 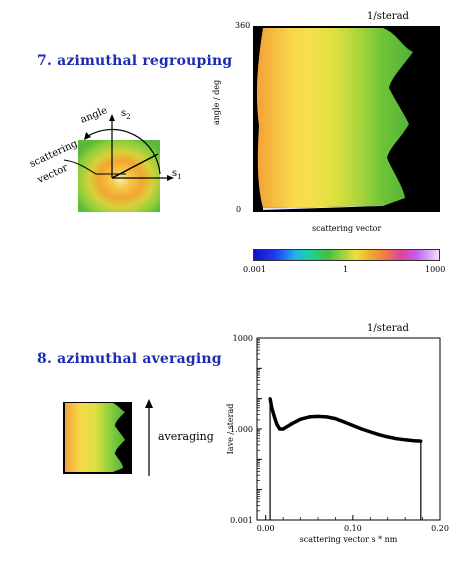 What do you see at coordinates (149, 437) in the screenshot?
I see `averaging-arrow` at bounding box center [149, 437].